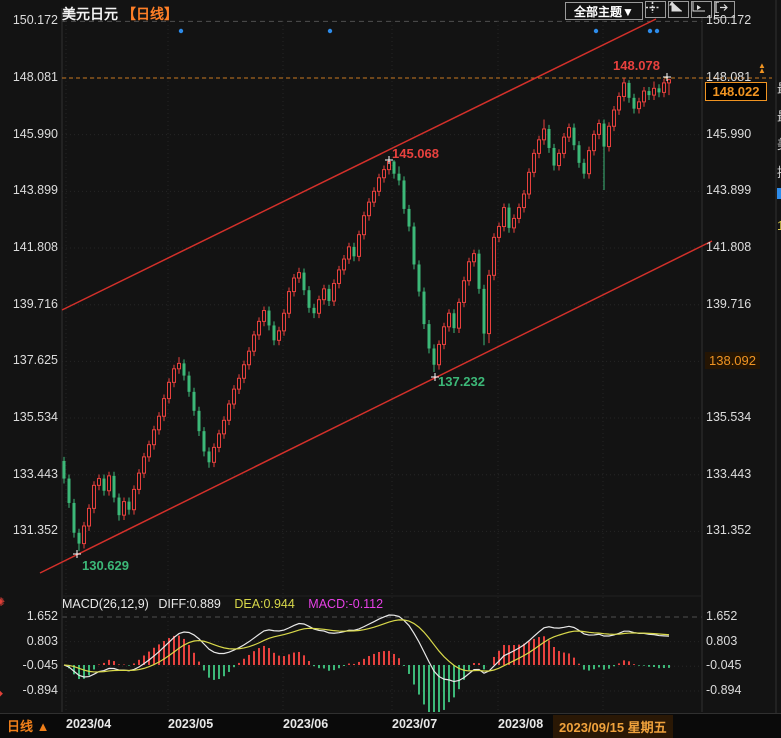  What do you see at coordinates (722, 640) in the screenshot?
I see `macd-axis-label-right: 0.803` at bounding box center [722, 640].